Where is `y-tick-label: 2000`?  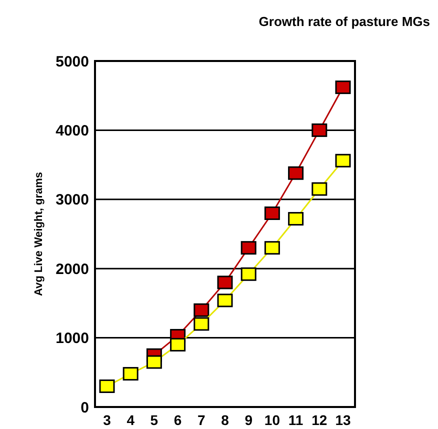 y-tick-label: 2000 is located at coordinates (72, 269).